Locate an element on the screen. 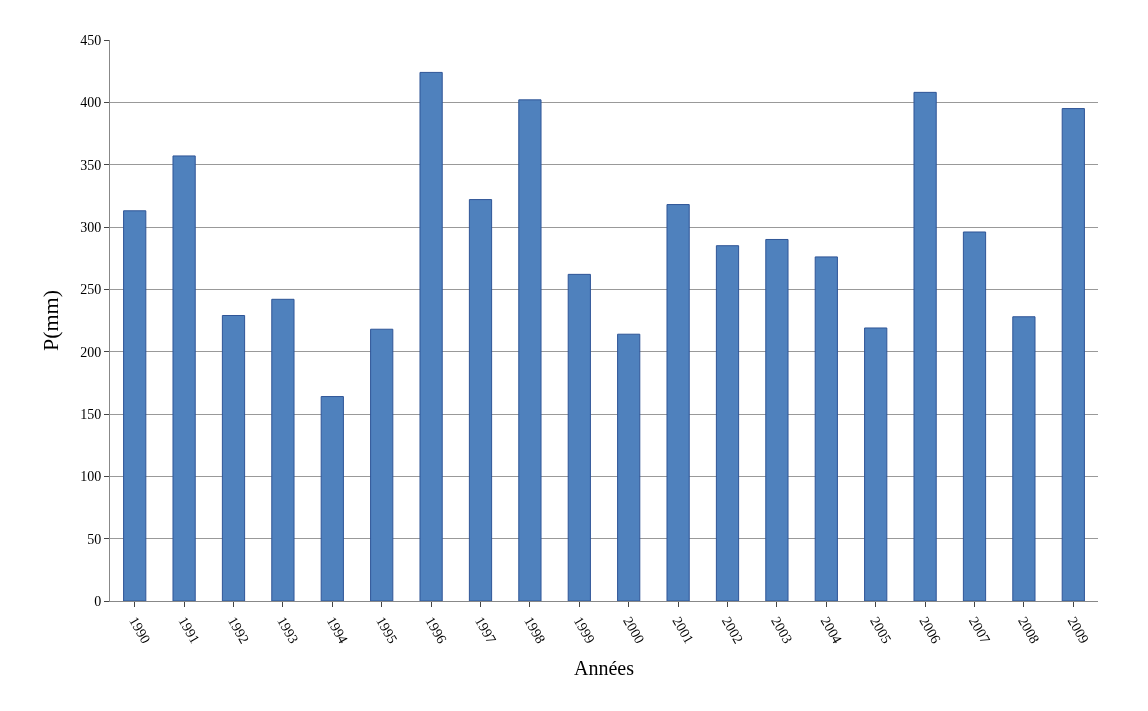 This screenshot has height=711, width=1148. y-tick-label: 100 is located at coordinates (91, 477).